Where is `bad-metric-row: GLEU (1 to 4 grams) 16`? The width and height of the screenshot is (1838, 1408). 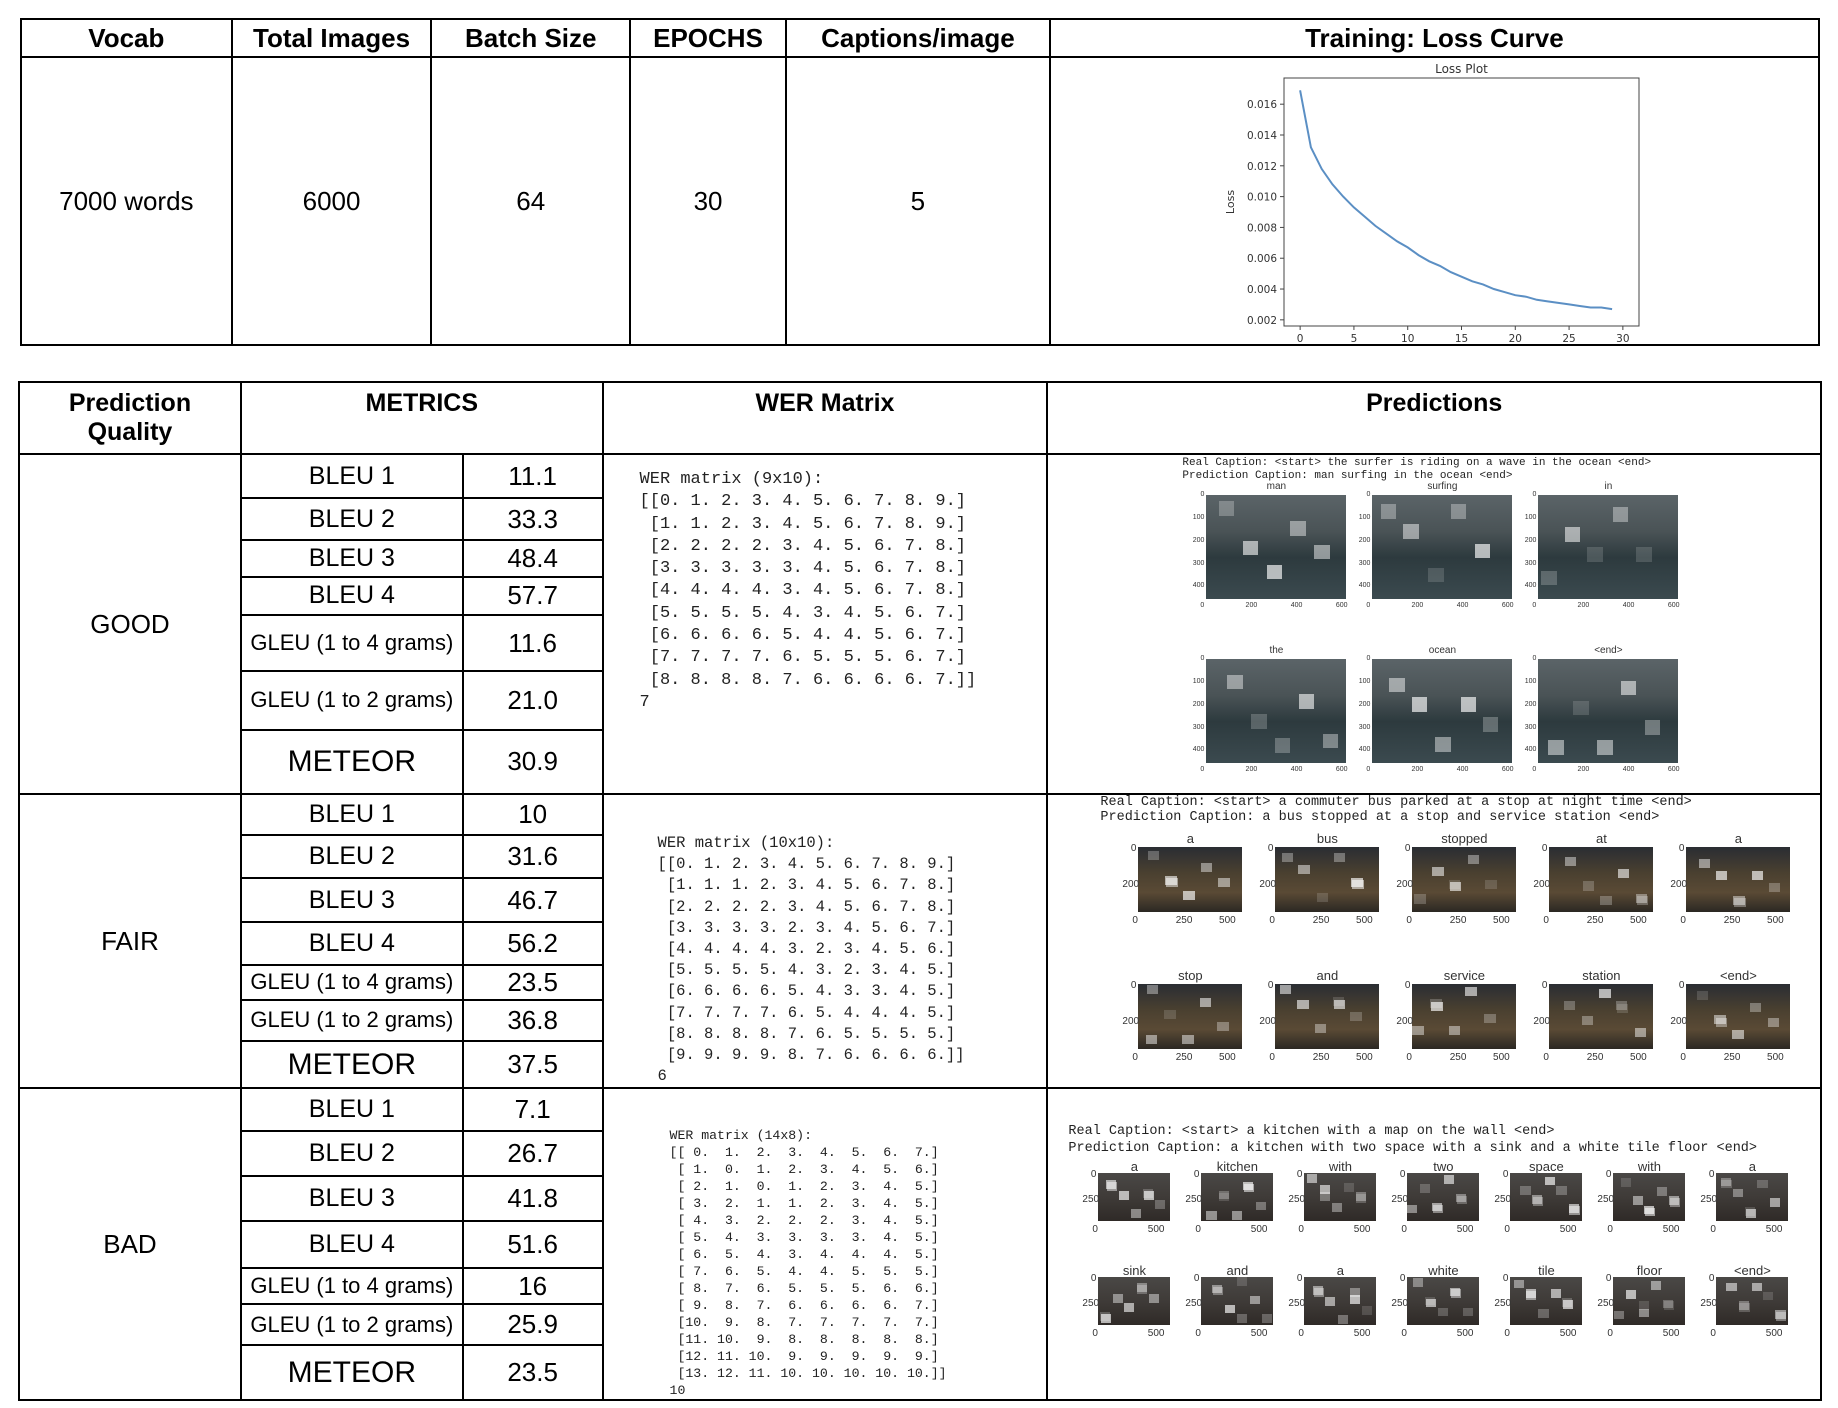 bad-metric-row: GLEU (1 to 4 grams) 16 is located at coordinates (920, 1286).